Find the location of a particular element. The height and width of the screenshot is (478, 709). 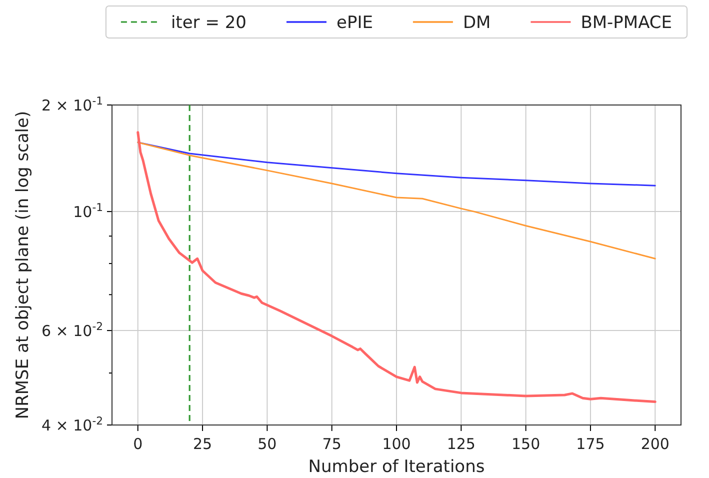

x-tick-label: 100 is located at coordinates (396, 444).